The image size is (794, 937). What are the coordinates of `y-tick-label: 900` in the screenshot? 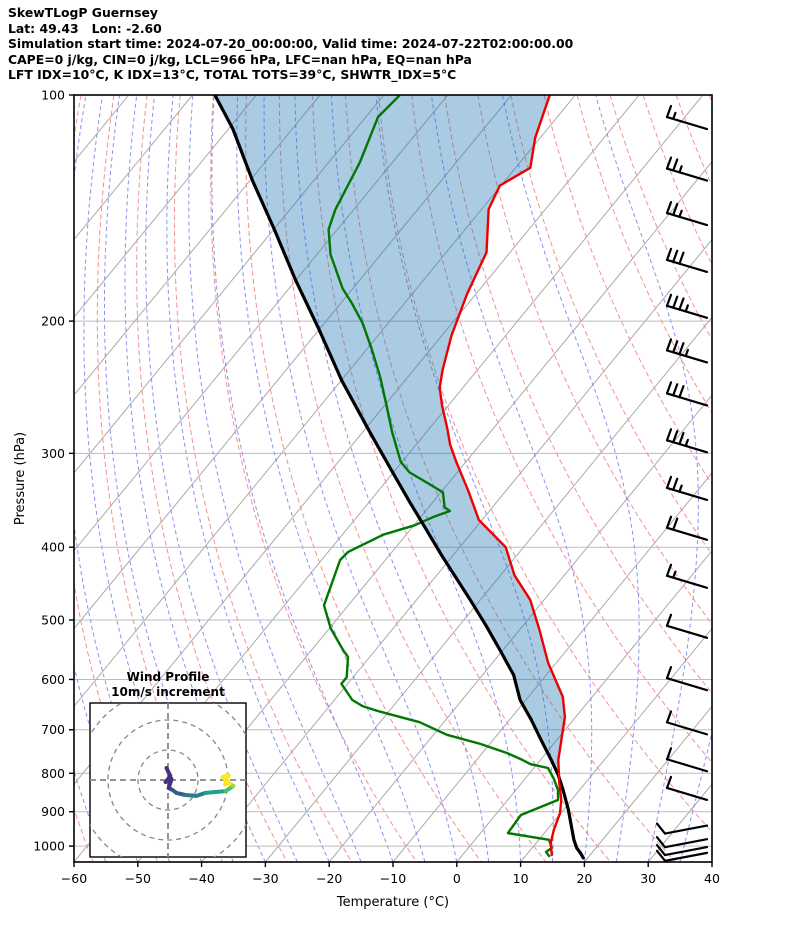 It's located at (53, 811).